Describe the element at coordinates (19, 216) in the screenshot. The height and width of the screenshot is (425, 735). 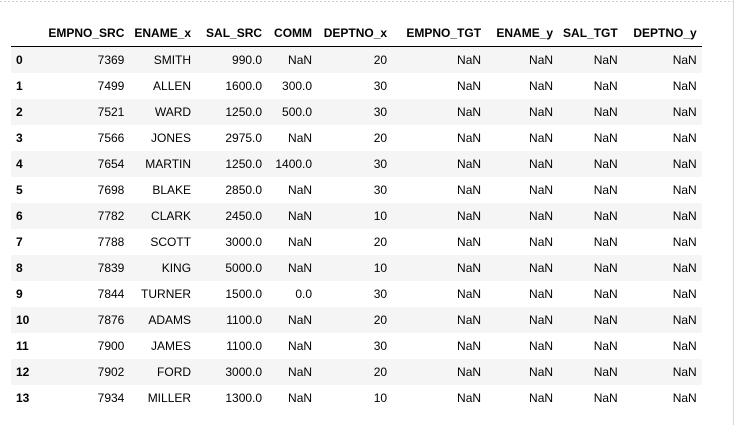
I see `row-index: 6` at that location.